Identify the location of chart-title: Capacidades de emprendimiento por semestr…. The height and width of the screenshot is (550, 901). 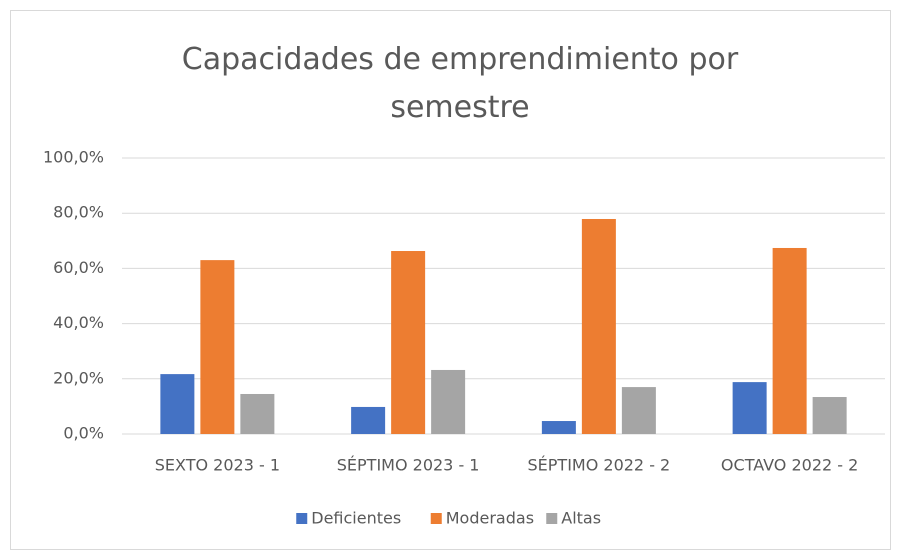
(460, 83).